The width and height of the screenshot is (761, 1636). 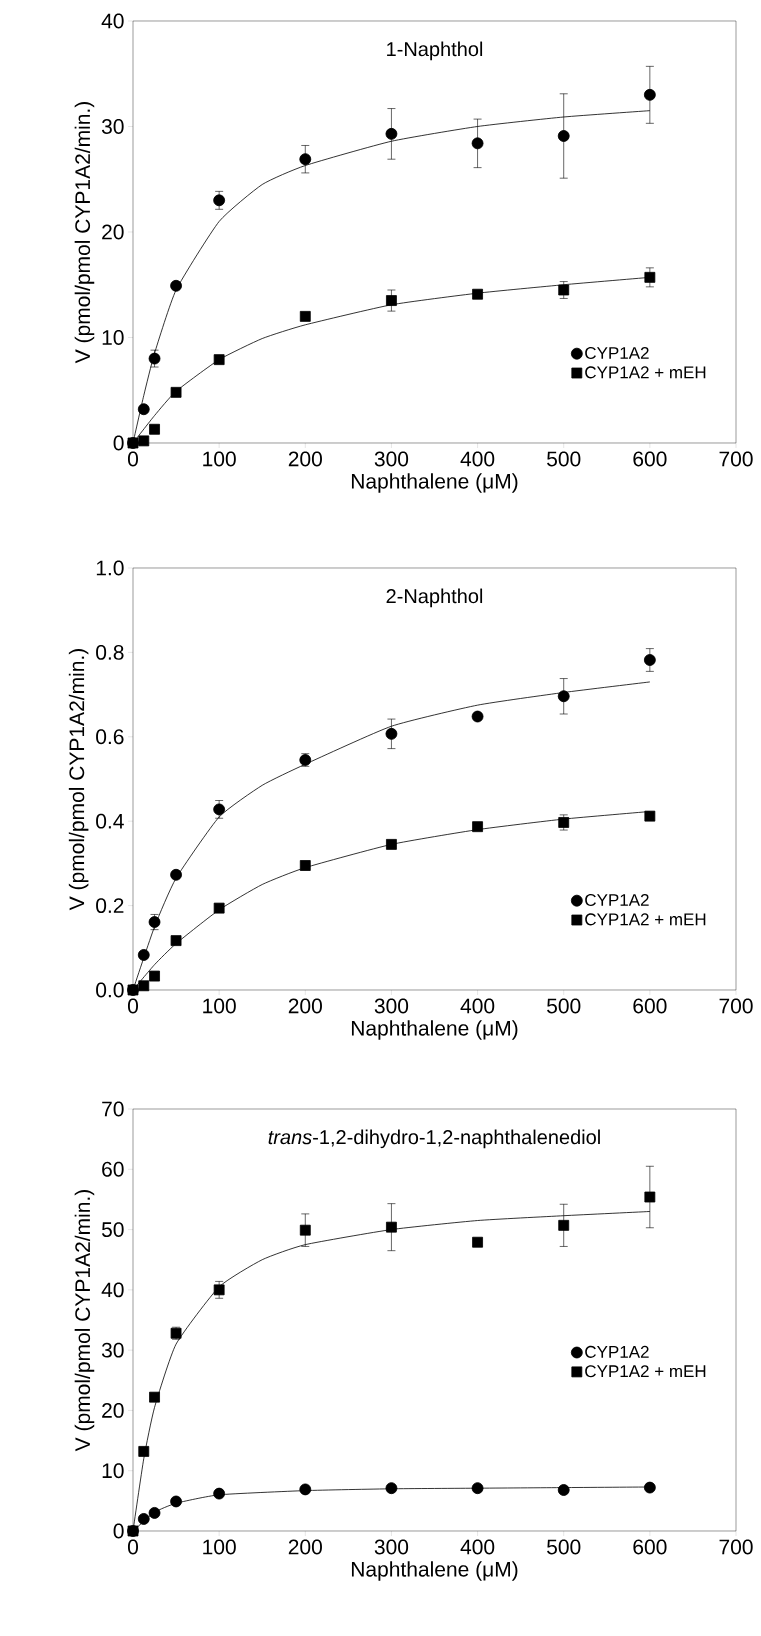 I want to click on text: trans-1,2-dihydro-1,2-naphthalenediol, so click(x=434, y=1139).